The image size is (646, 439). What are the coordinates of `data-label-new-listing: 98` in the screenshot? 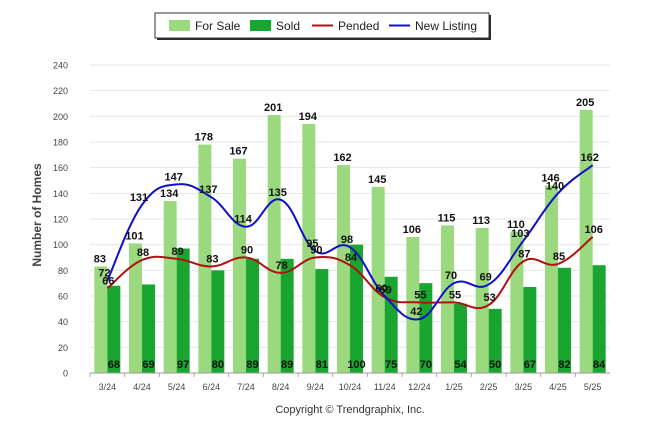 It's located at (347, 240).